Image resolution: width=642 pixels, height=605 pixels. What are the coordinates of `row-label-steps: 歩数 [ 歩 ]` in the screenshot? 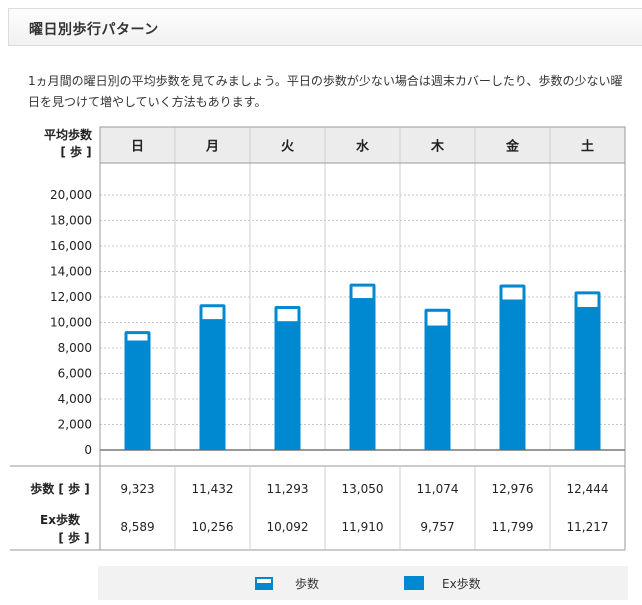 It's located at (60, 488).